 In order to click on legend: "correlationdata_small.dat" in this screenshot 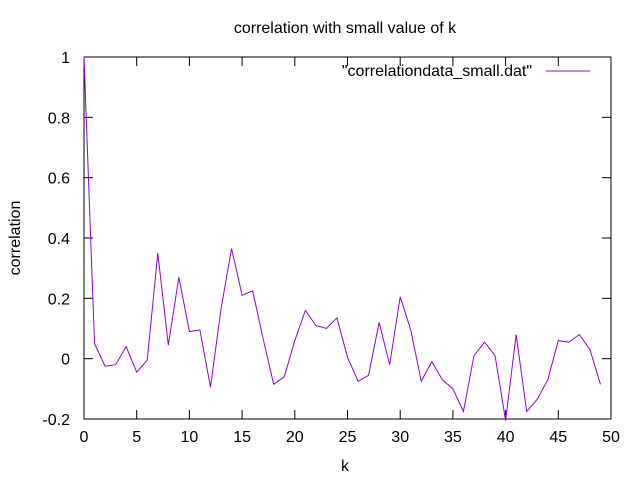, I will do `click(466, 71)`.